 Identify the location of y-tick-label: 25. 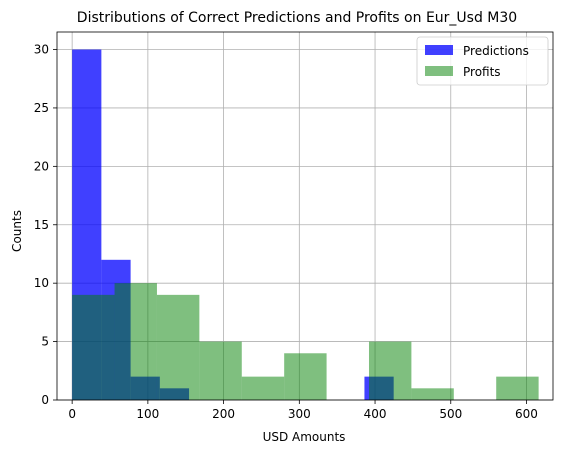
(41, 108).